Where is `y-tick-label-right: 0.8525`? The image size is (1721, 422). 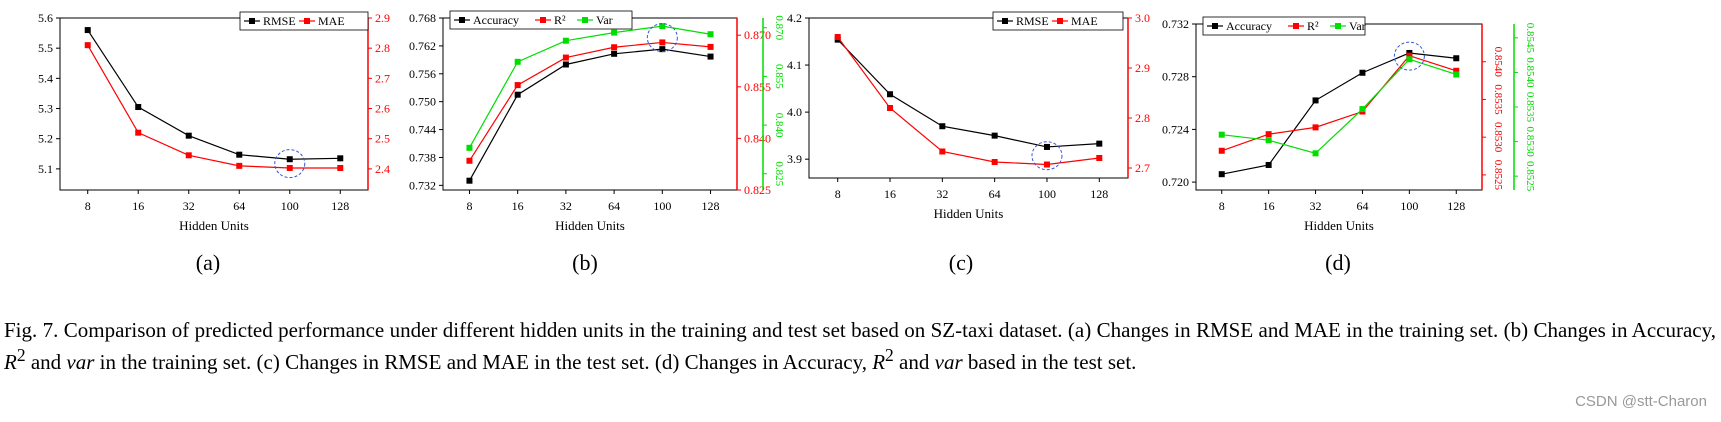 y-tick-label-right: 0.8525 is located at coordinates (1530, 176).